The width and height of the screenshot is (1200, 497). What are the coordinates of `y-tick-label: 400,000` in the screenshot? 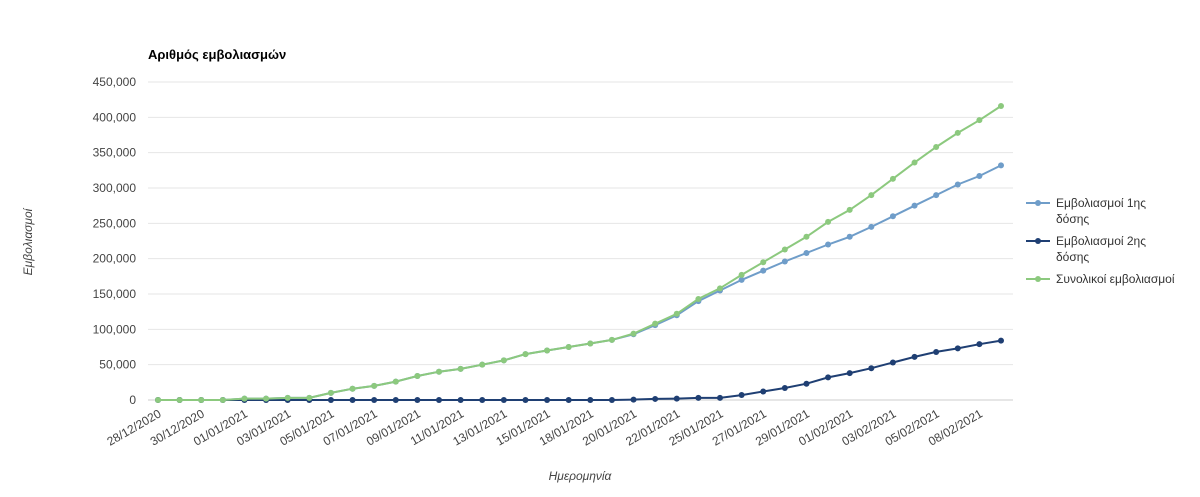 It's located at (115, 117).